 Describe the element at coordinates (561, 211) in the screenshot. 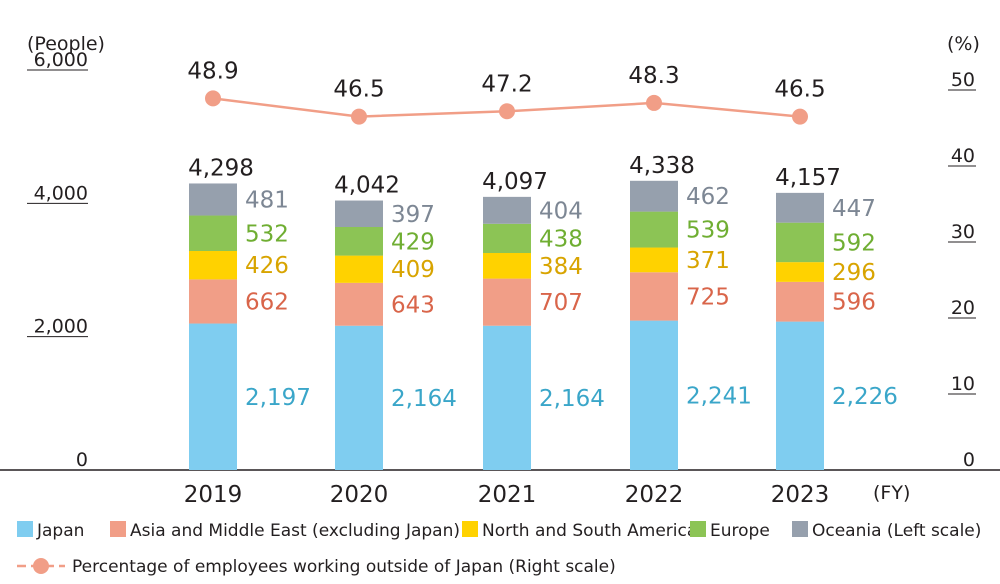

I see `bar-value-label: 404` at that location.